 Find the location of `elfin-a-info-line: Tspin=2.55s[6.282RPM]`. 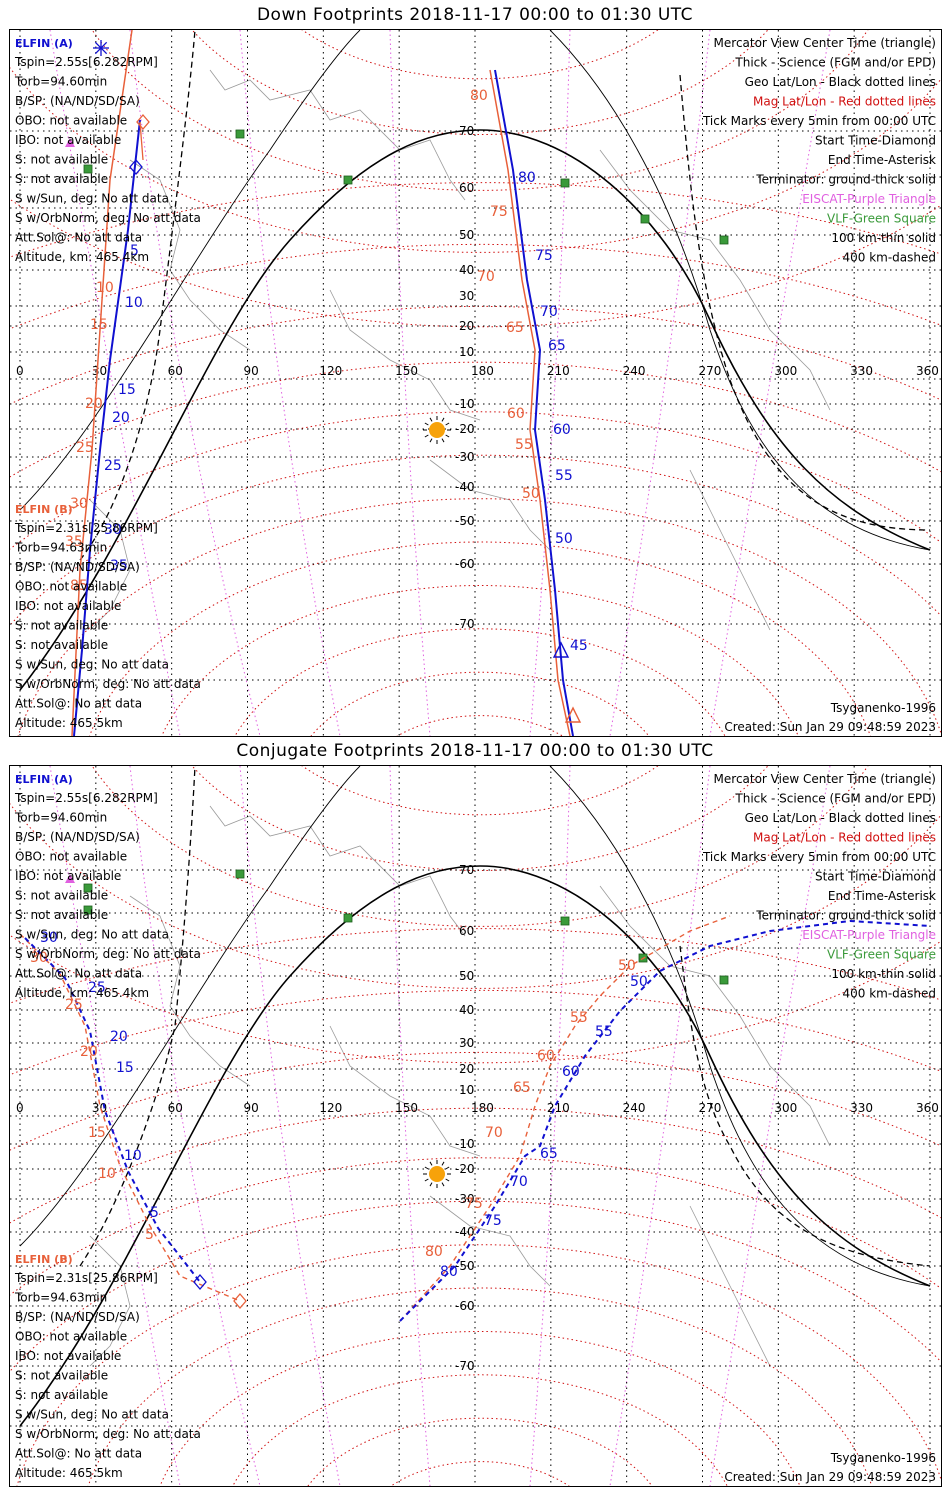

elfin-a-info-line: Tspin=2.55s[6.282RPM] is located at coordinates (86, 62).